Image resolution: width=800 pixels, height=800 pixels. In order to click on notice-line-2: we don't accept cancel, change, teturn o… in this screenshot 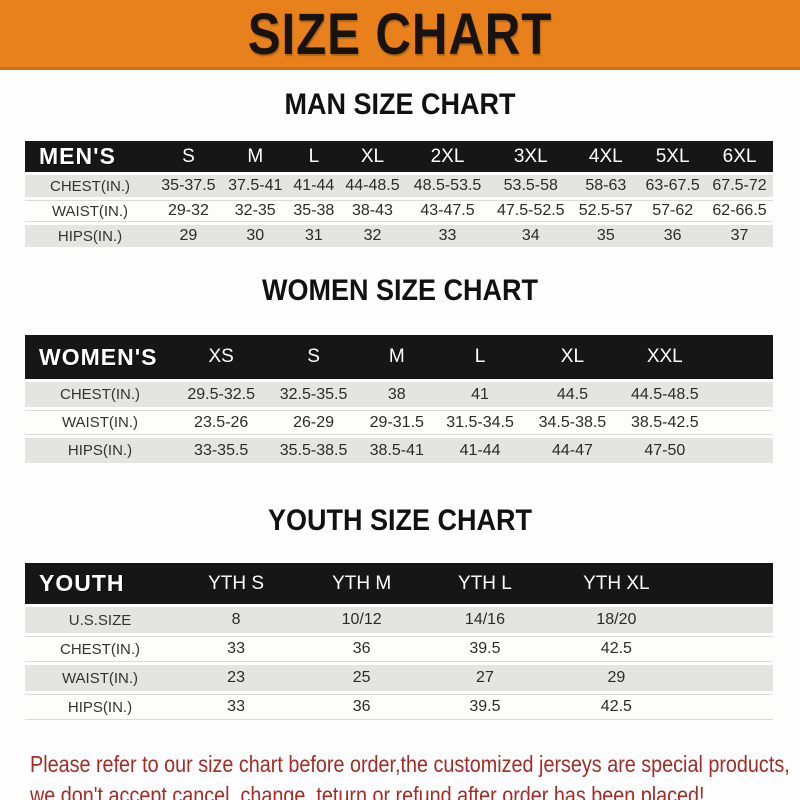, I will do `click(367, 790)`.